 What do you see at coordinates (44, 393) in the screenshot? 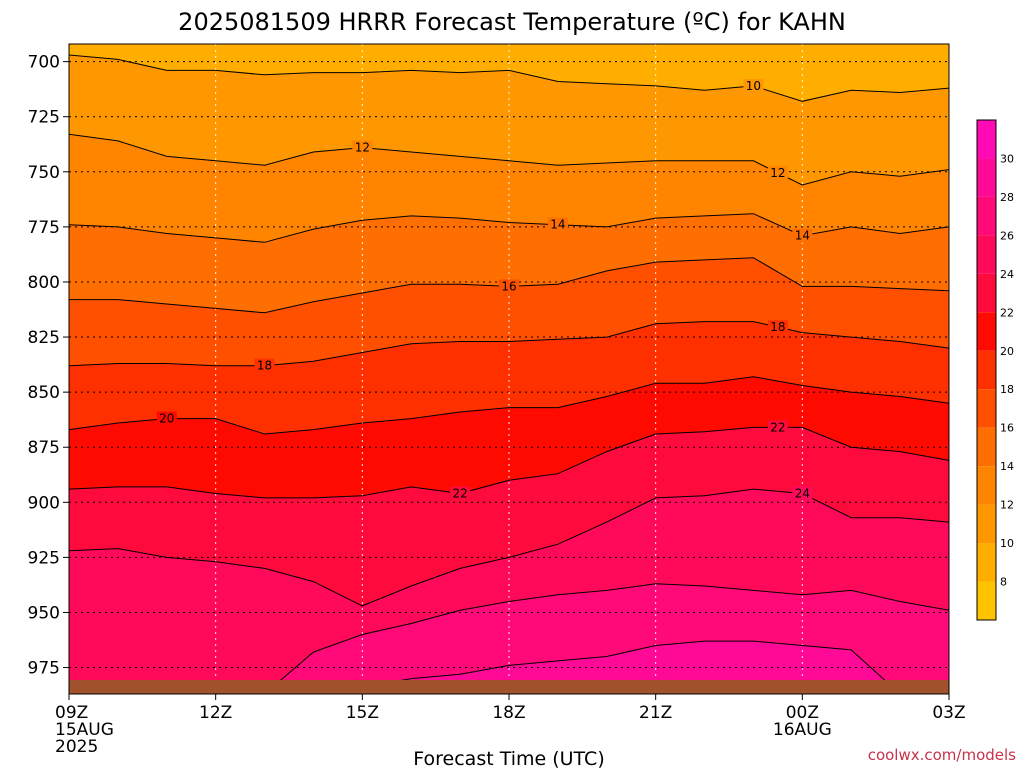
I see `y-tick-label: 850` at bounding box center [44, 393].